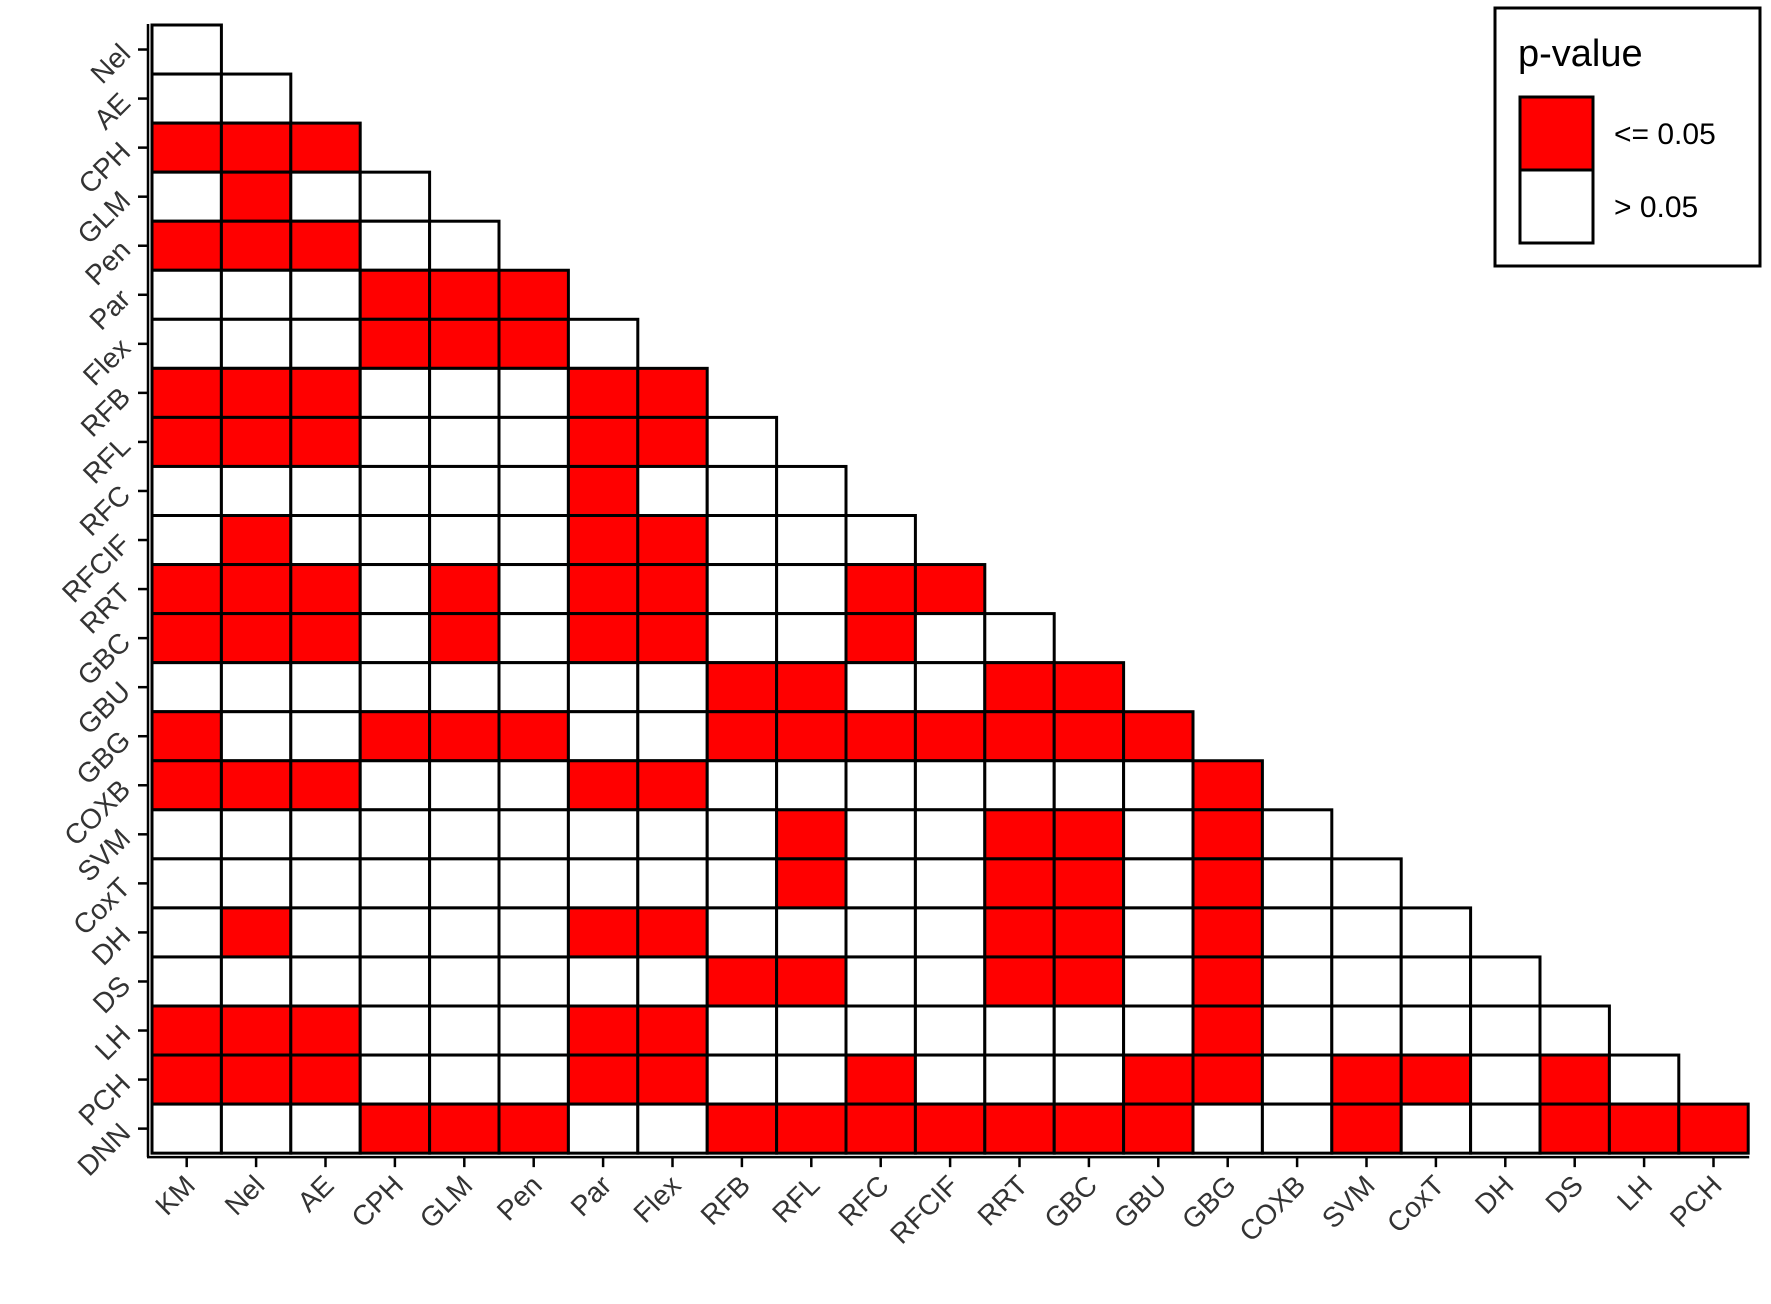  What do you see at coordinates (315, 1193) in the screenshot?
I see `x-tick-label: AE` at bounding box center [315, 1193].